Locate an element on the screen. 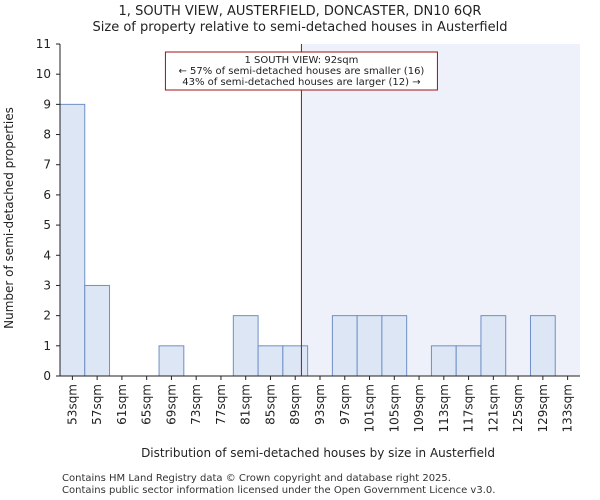 The width and height of the screenshot is (600, 500). bar-97sqm is located at coordinates (344, 346).